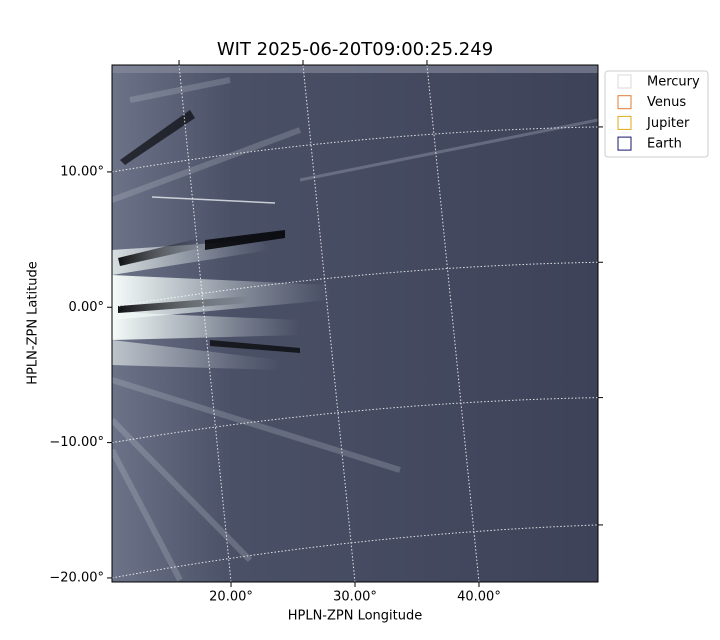 The image size is (720, 640). Describe the element at coordinates (664, 144) in the screenshot. I see `legend-label: Earth` at that location.